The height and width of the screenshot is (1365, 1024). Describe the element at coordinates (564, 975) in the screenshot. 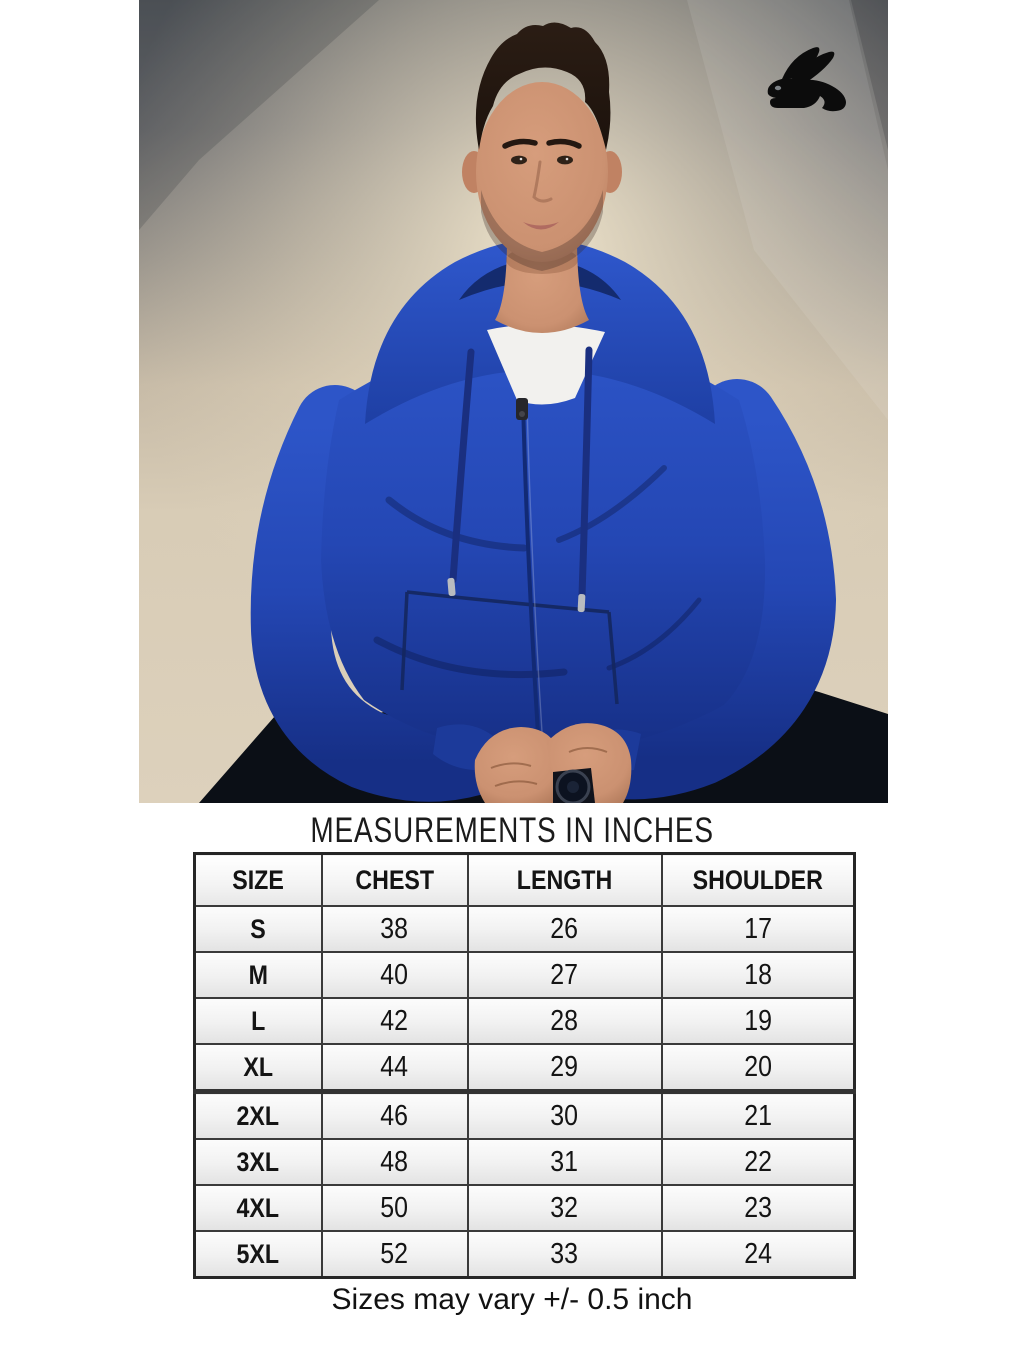

I see `length-cell: 27` at that location.